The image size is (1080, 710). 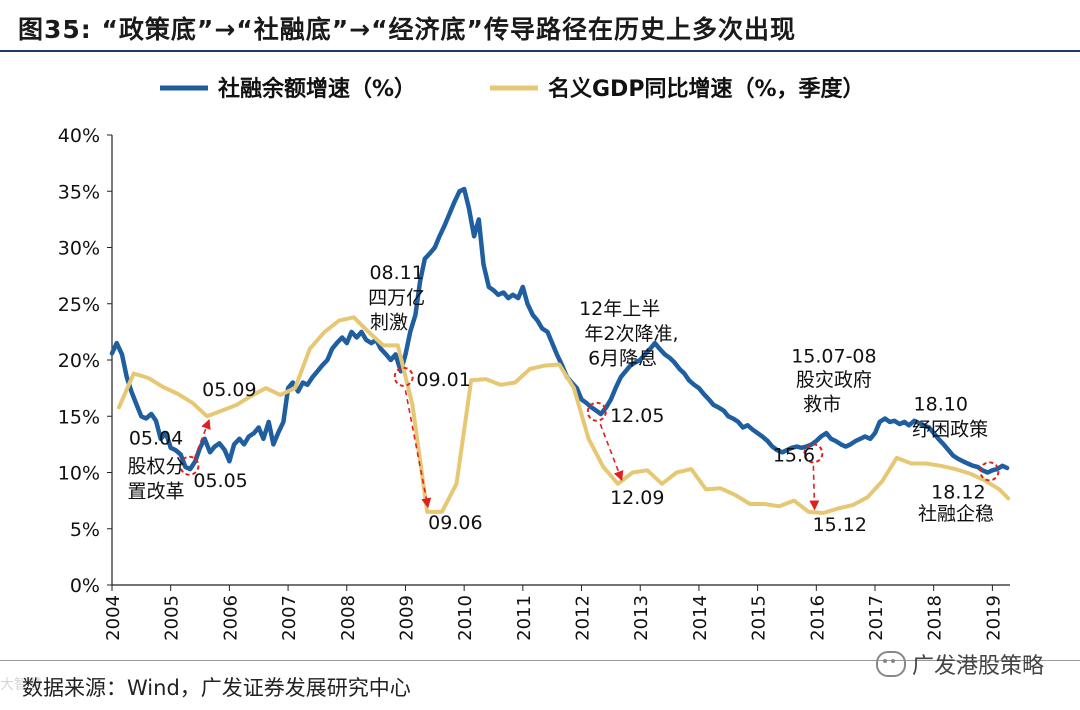 What do you see at coordinates (156, 491) in the screenshot?
I see `annotation-label: 置改革` at bounding box center [156, 491].